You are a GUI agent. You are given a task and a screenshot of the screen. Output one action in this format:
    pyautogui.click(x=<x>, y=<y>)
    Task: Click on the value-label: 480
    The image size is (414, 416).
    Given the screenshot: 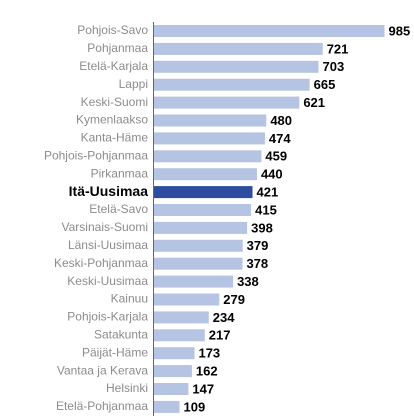 What is the action you would take?
    pyautogui.click(x=281, y=120)
    